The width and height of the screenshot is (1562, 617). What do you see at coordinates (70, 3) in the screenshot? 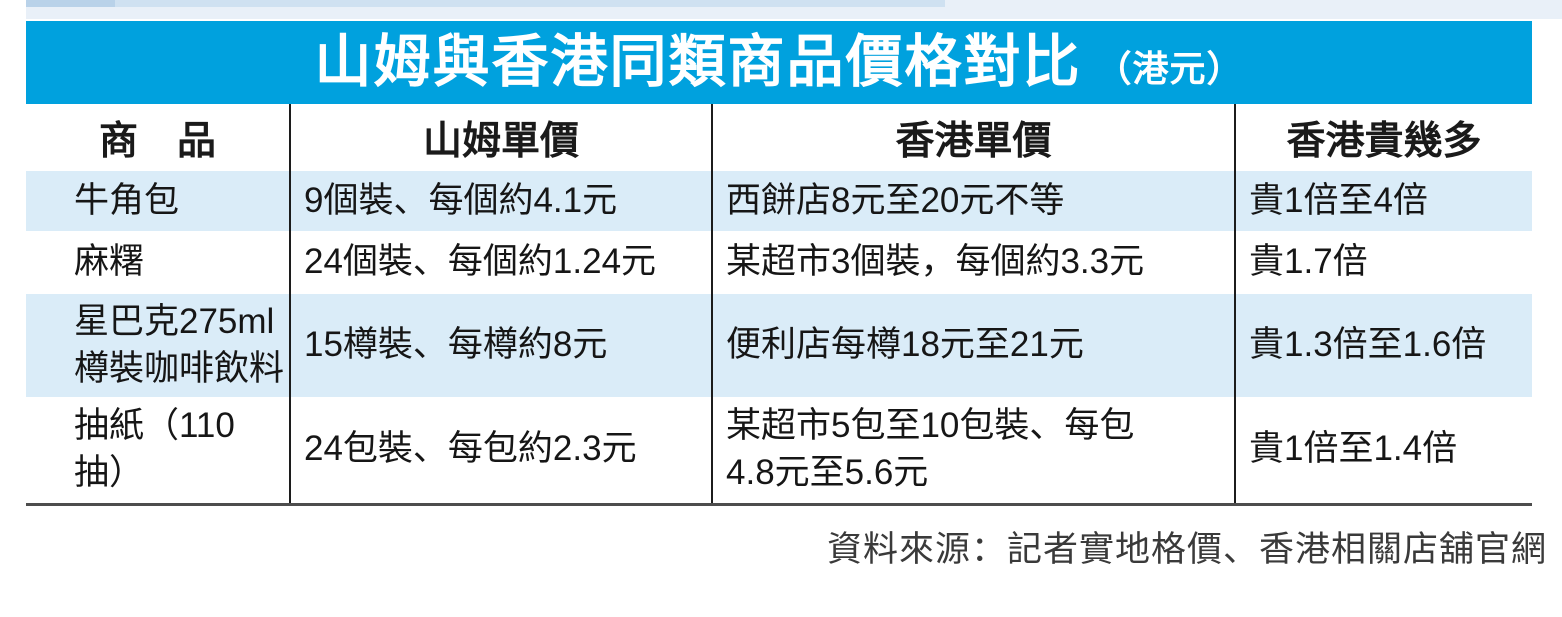
I see `top-crop-strip-dark` at bounding box center [70, 3].